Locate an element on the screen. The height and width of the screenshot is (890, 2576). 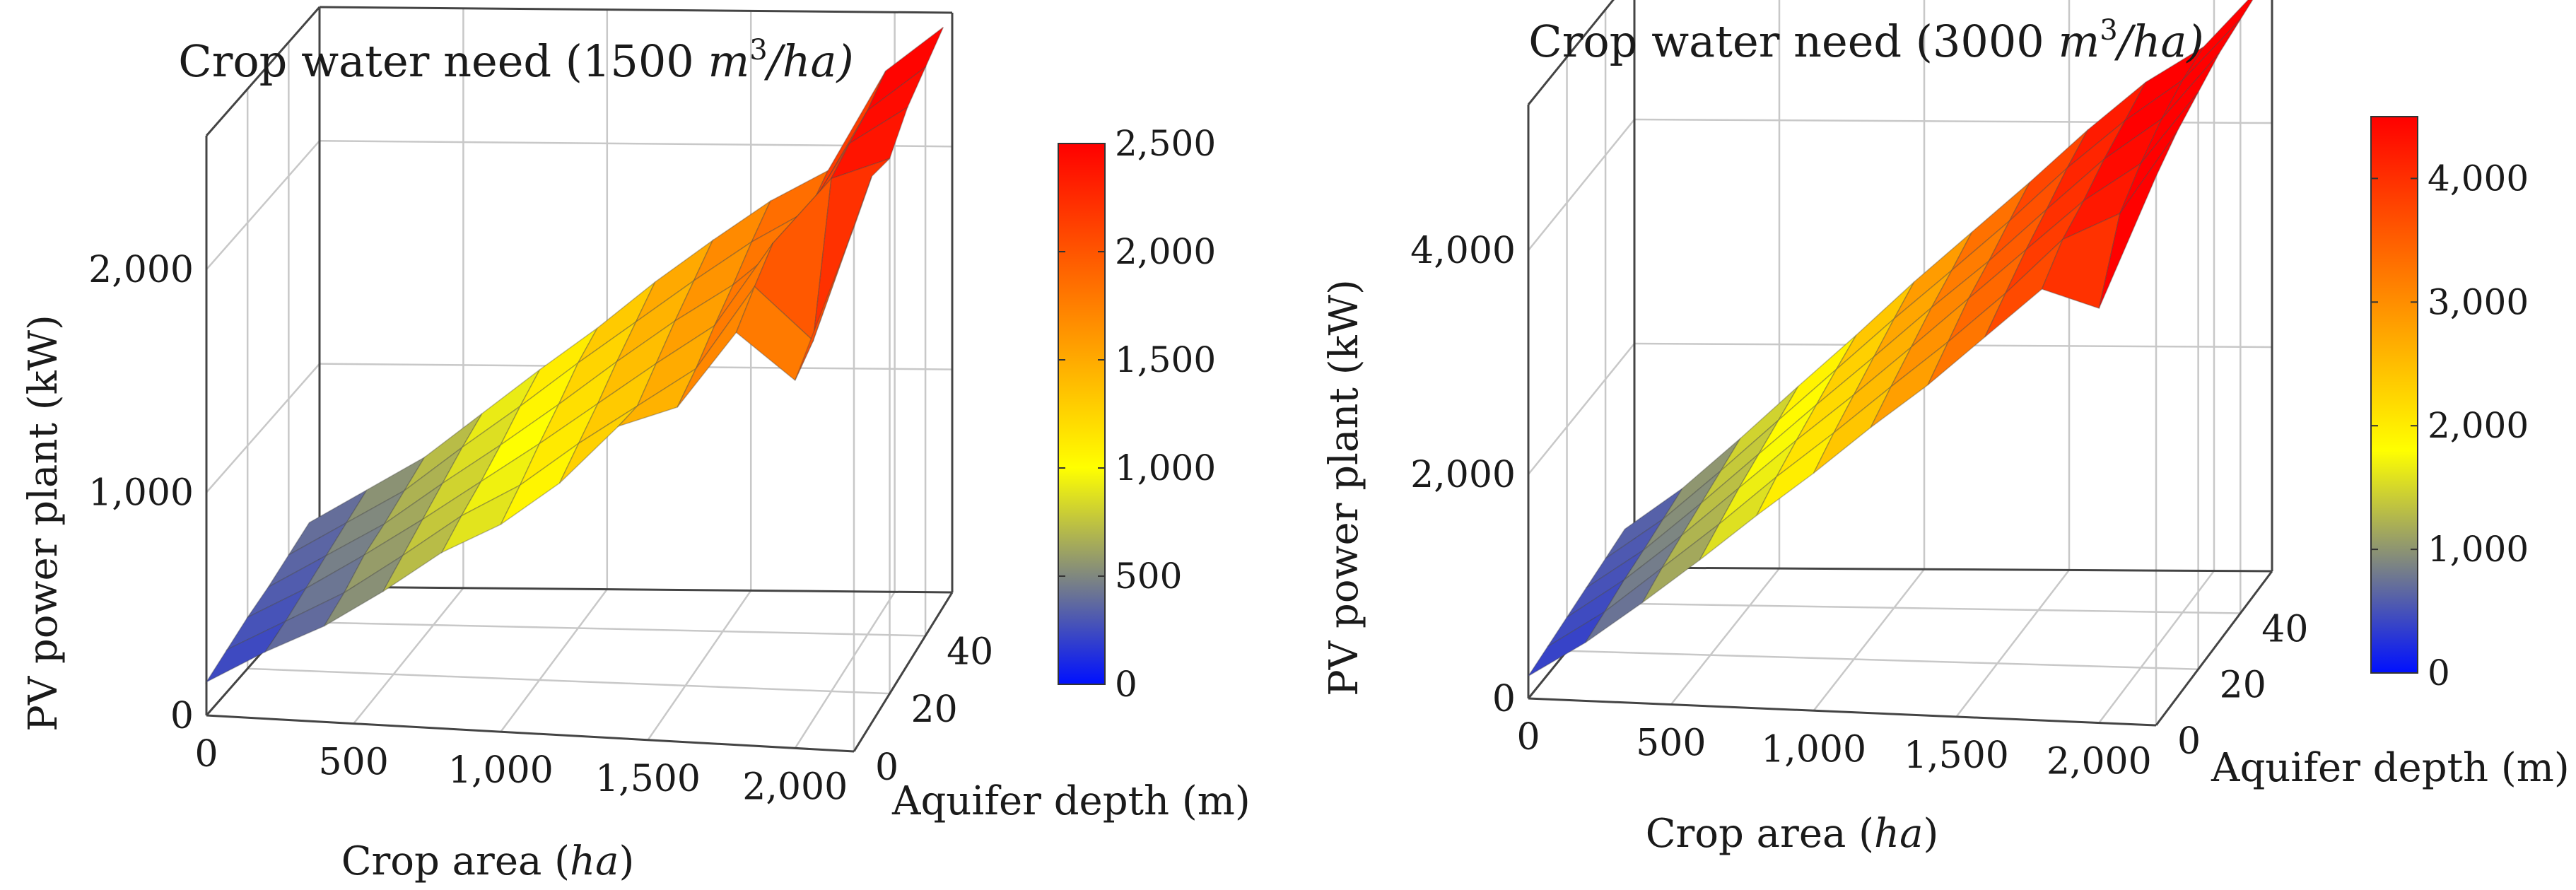
colorbar-tick-label: 3,000 is located at coordinates (2479, 301).